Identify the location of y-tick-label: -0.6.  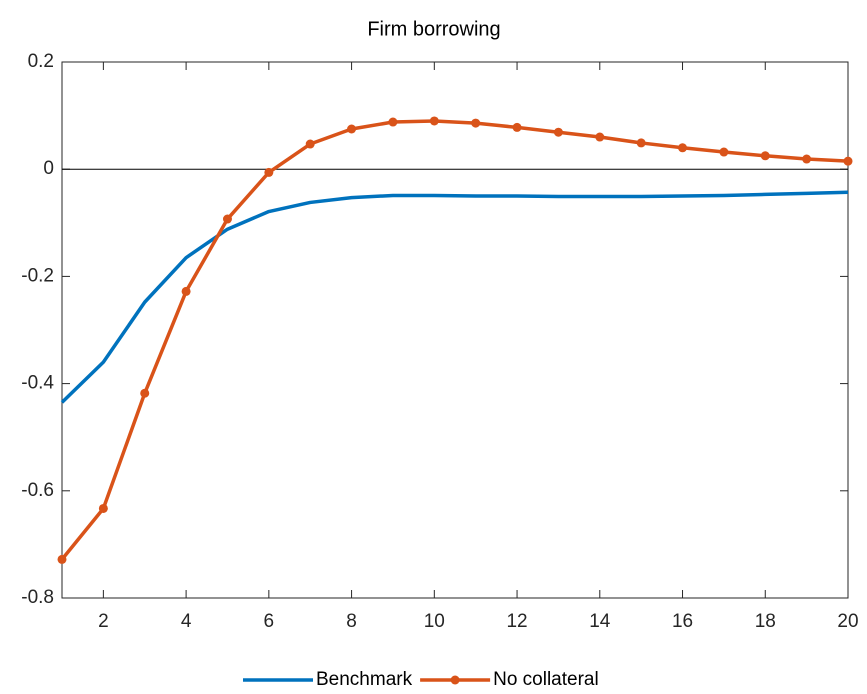
(37, 490).